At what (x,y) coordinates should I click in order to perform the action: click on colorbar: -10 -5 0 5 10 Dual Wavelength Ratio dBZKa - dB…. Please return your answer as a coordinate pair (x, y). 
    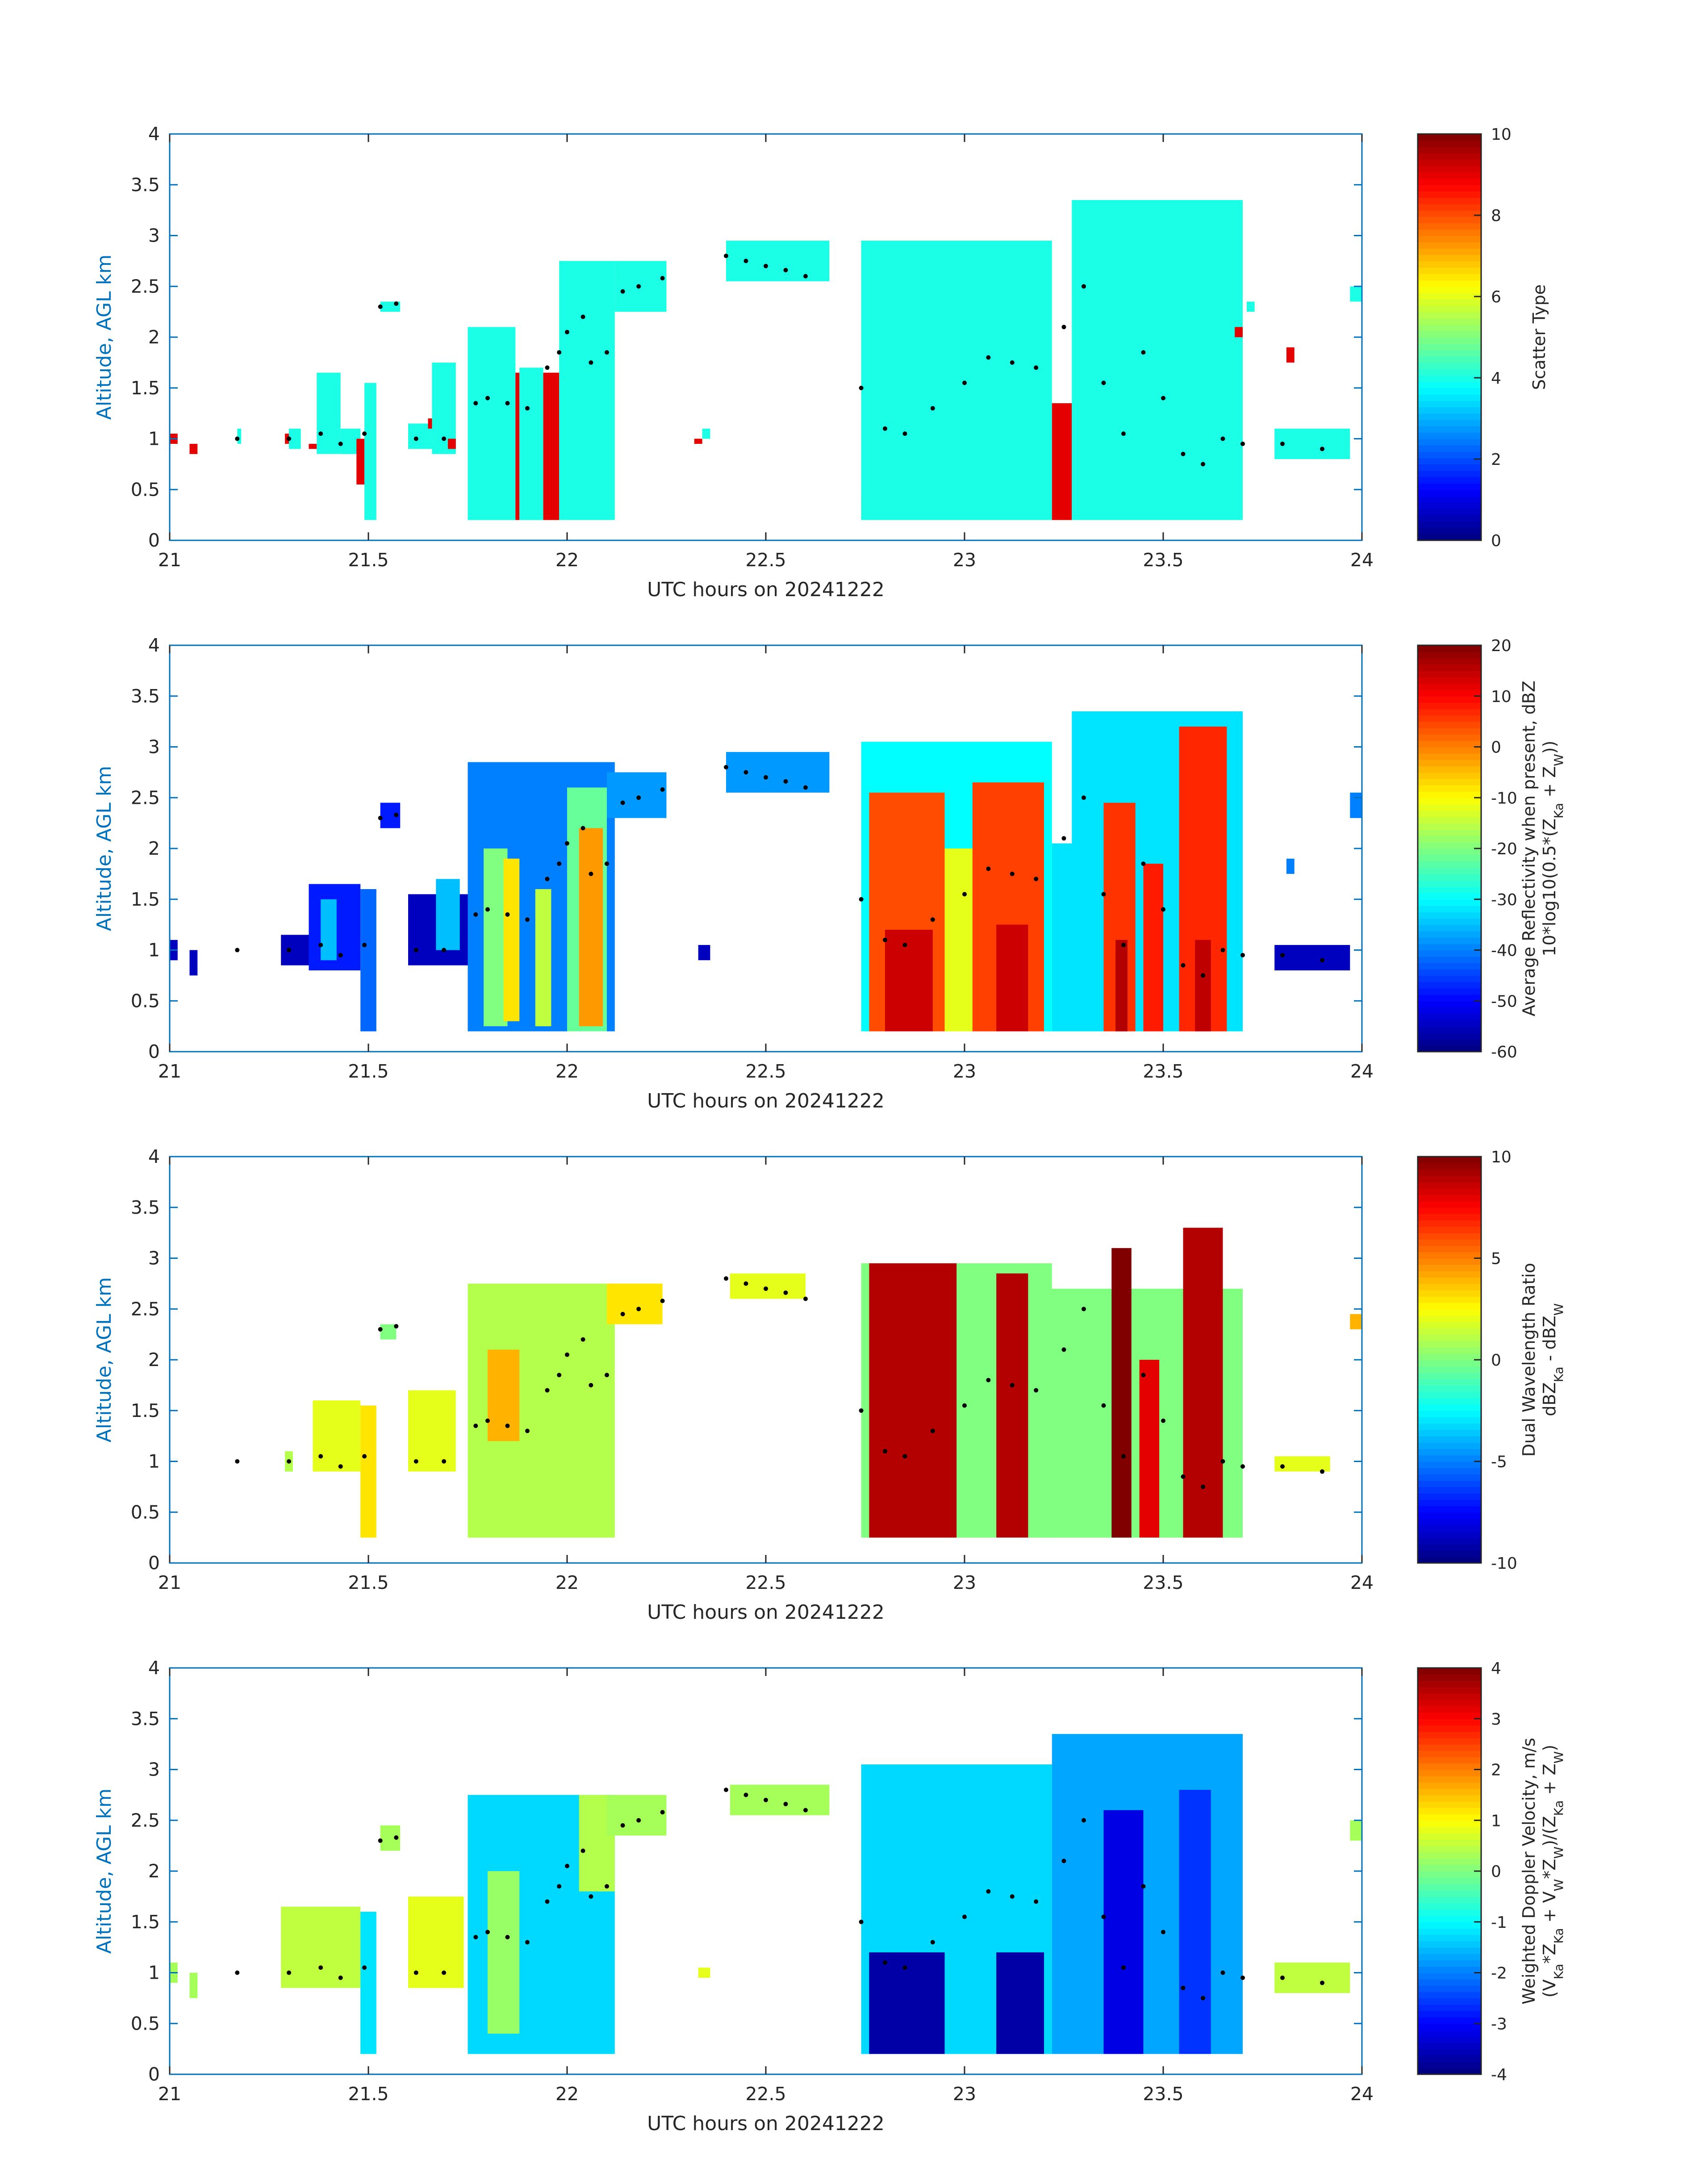
    Looking at the image, I should click on (1491, 1360).